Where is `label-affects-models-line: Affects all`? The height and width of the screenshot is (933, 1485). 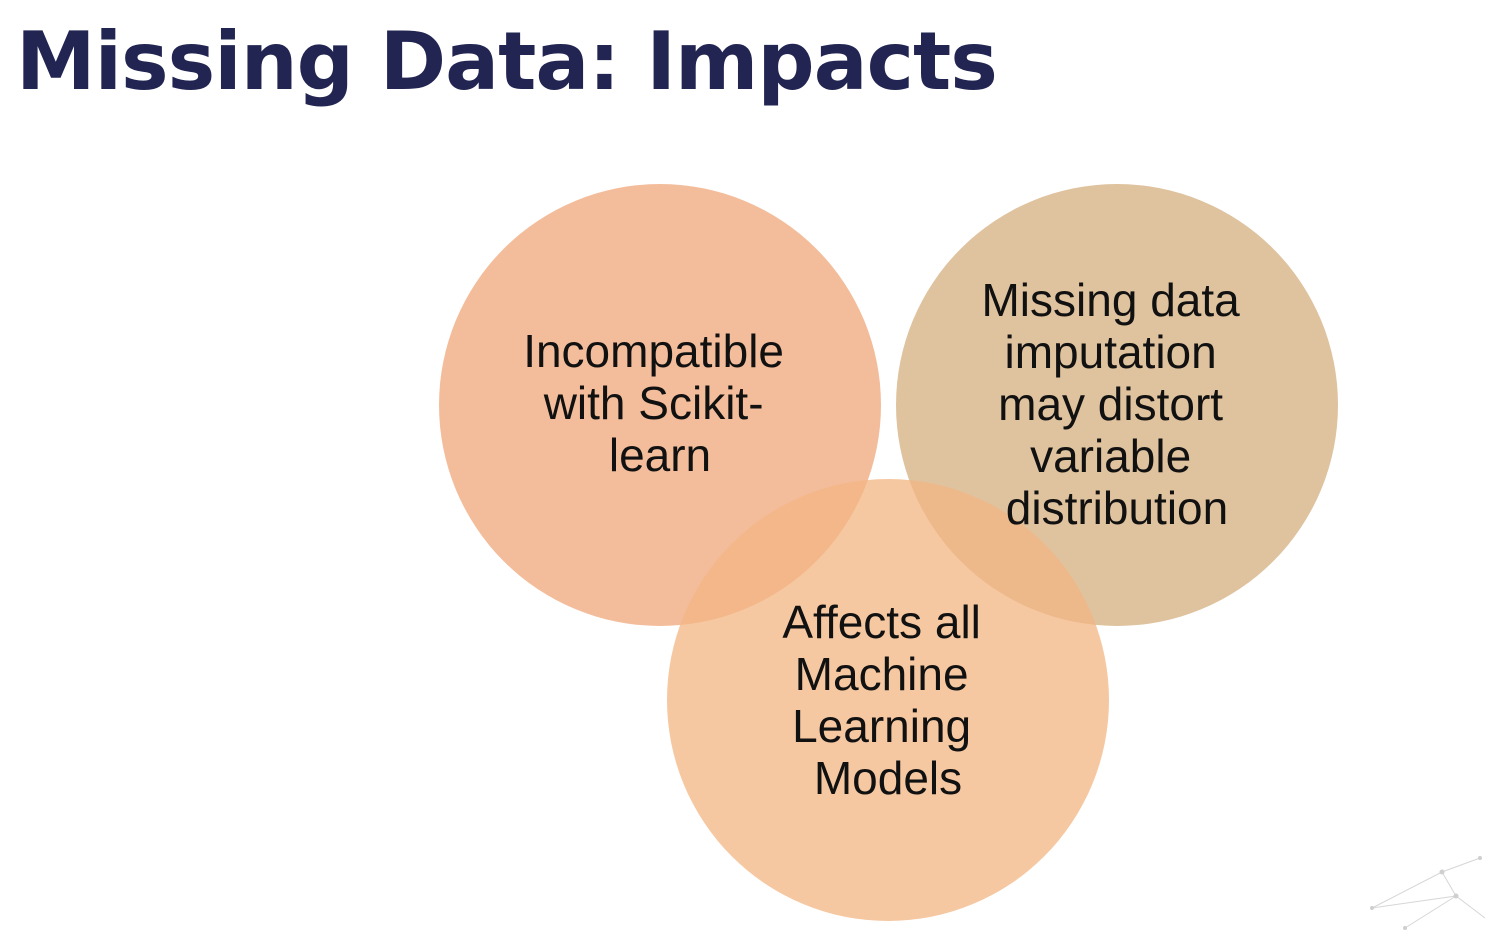
label-affects-models-line: Affects all is located at coordinates (881, 622).